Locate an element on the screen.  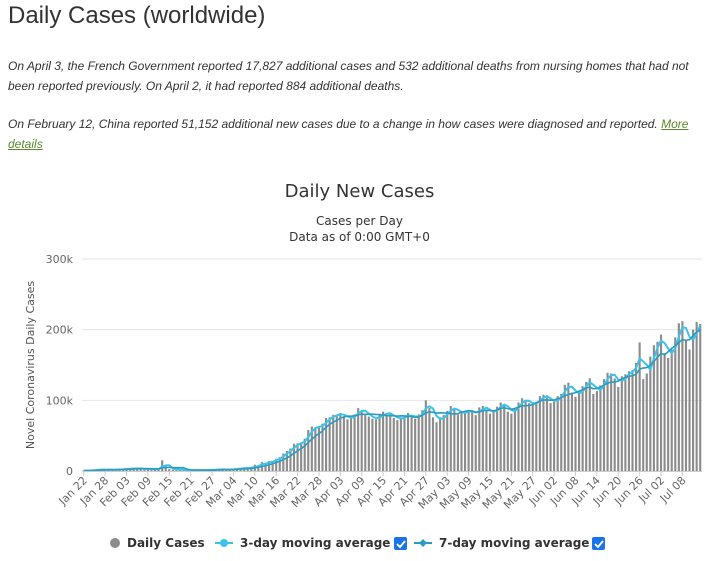
chart-subtitle: Cases per Day is located at coordinates (359, 221).